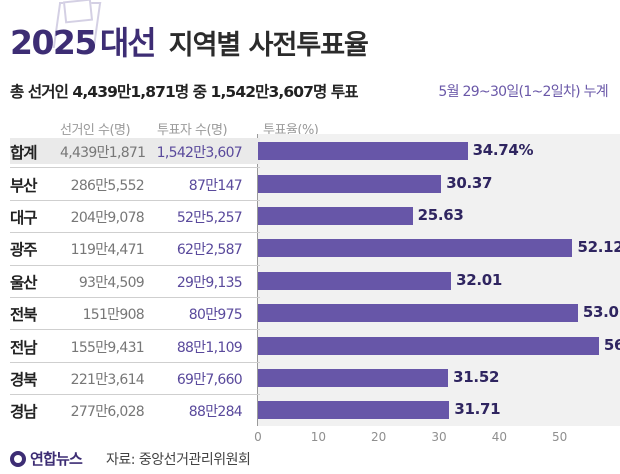 The width and height of the screenshot is (620, 474). What do you see at coordinates (107, 412) in the screenshot?
I see `voters-value: 277만6,028` at bounding box center [107, 412].